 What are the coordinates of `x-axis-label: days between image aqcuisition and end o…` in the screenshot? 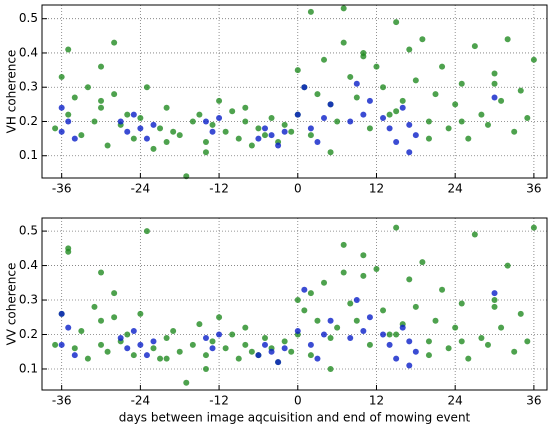 It's located at (295, 418).